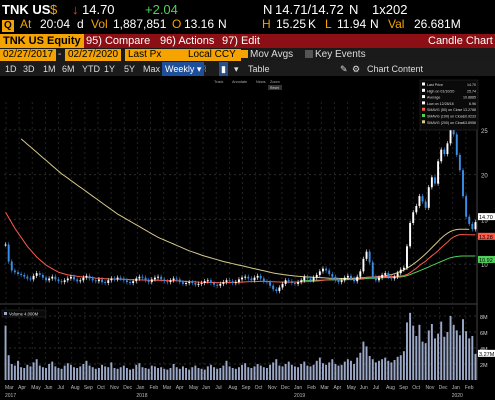 This screenshot has height=400, width=495. Describe the element at coordinates (396, 24) in the screenshot. I see `val-label: Val` at that location.